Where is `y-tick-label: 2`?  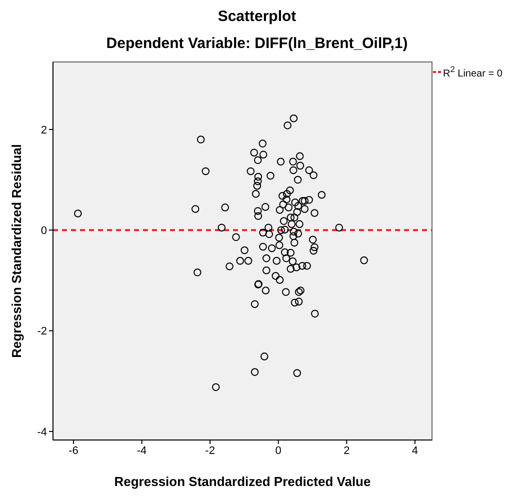
y-tick-label: 2 is located at coordinates (43, 130).